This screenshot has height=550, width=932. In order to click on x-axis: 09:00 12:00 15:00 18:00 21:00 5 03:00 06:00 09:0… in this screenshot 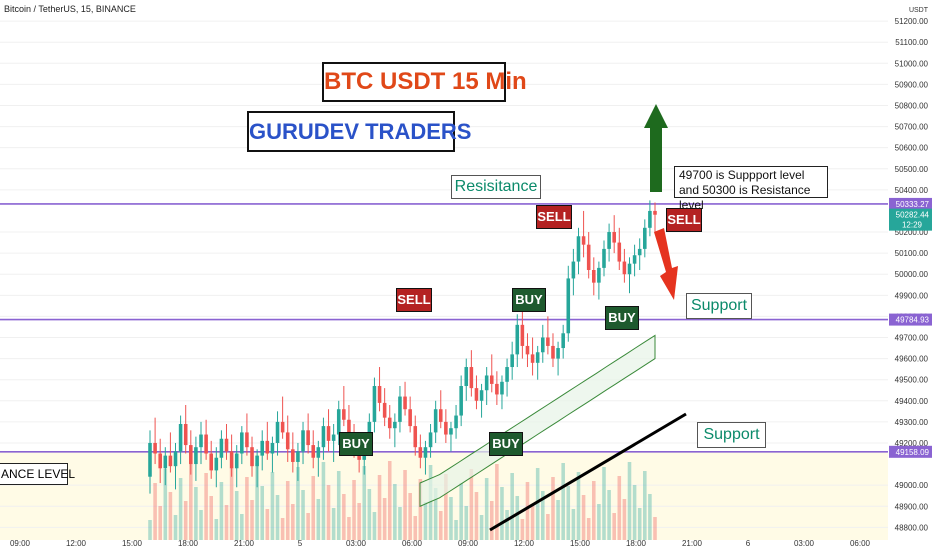, I will do `click(440, 543)`.